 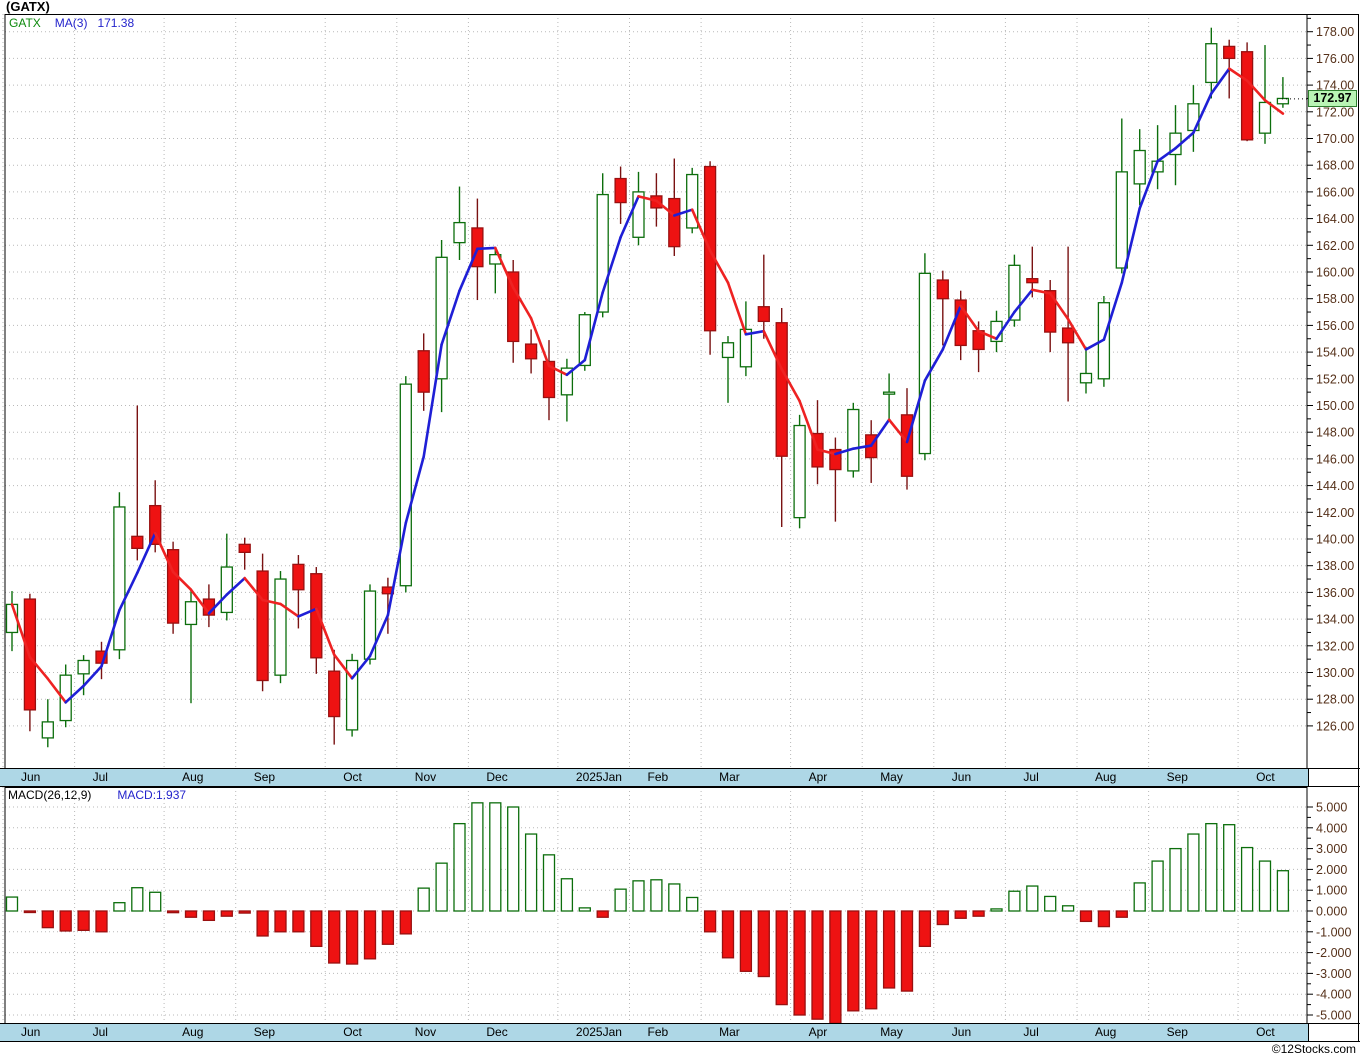 What do you see at coordinates (1335, 326) in the screenshot?
I see `price-axis-label: 156.00` at bounding box center [1335, 326].